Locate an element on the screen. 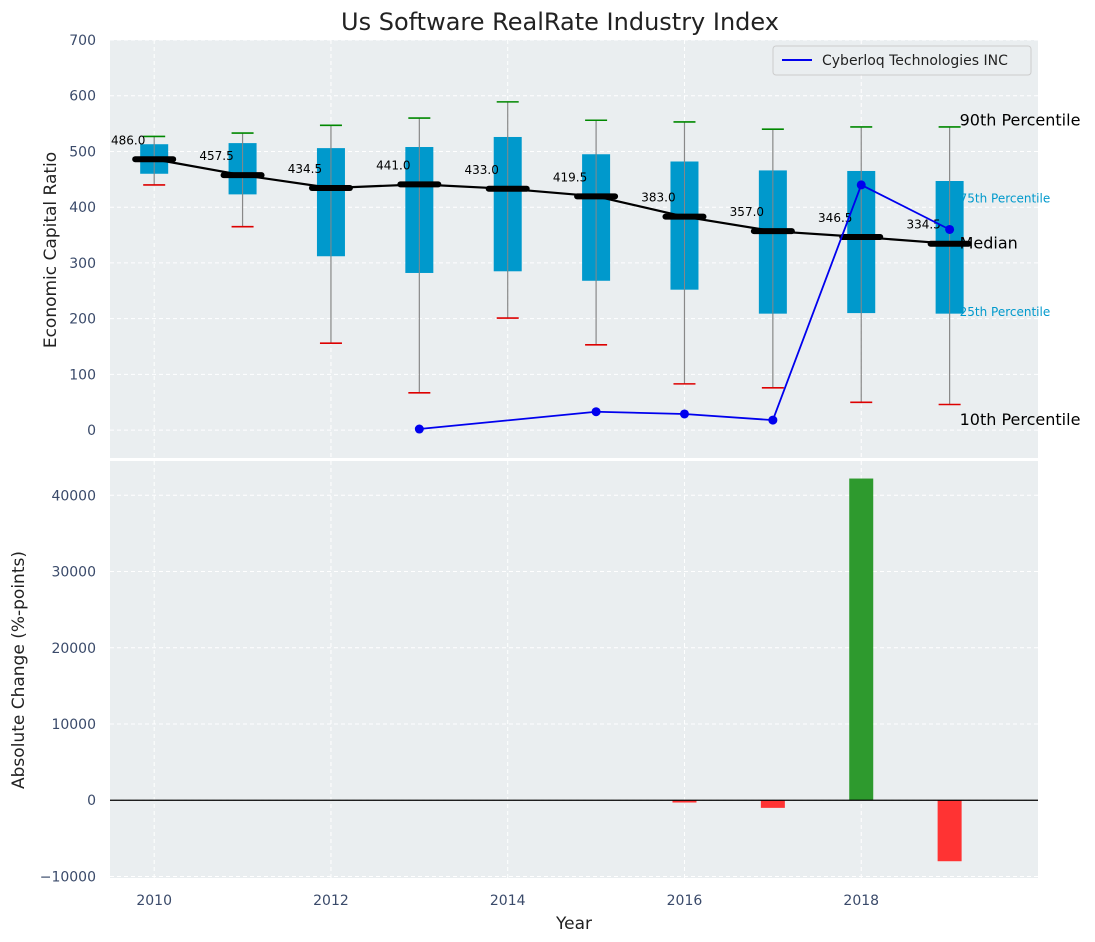  bottom-y-tick: −10000 is located at coordinates (68, 877).